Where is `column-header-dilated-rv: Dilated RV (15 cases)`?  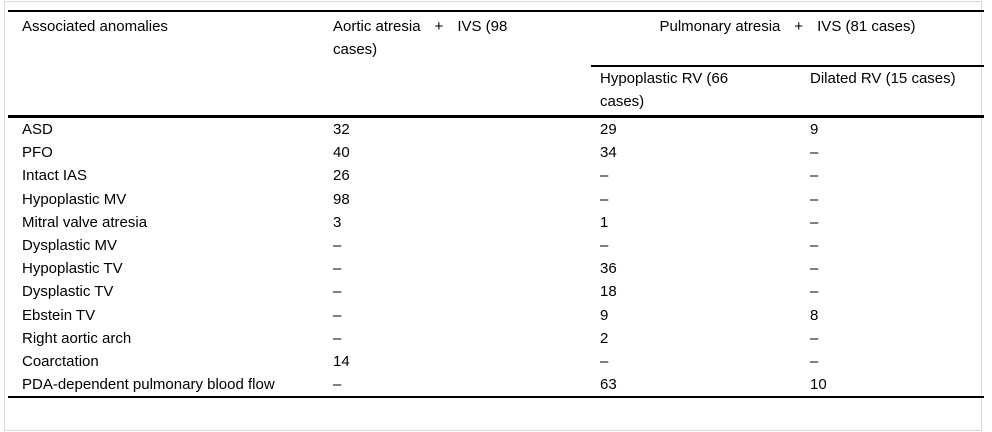
column-header-dilated-rv: Dilated RV (15 cases) is located at coordinates (883, 78).